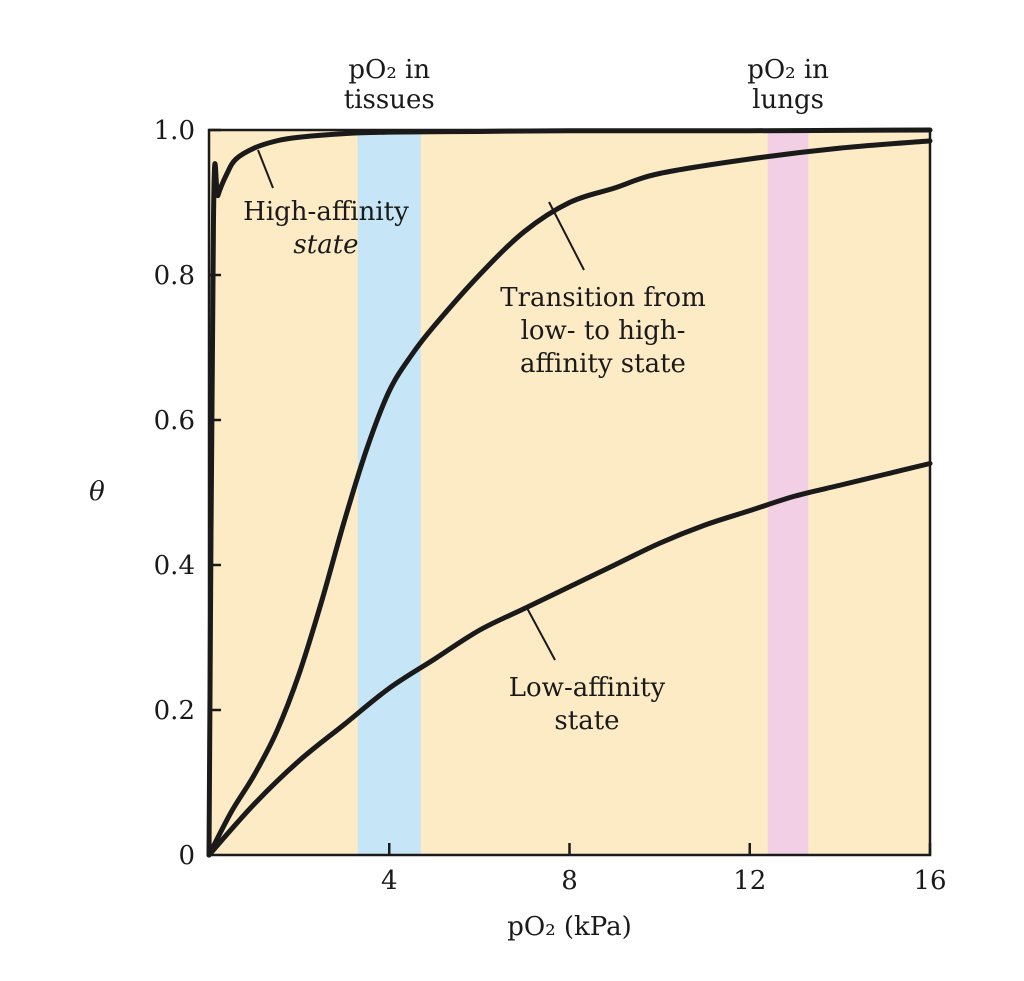  What do you see at coordinates (749, 881) in the screenshot?
I see `x-tick-label: 12` at bounding box center [749, 881].